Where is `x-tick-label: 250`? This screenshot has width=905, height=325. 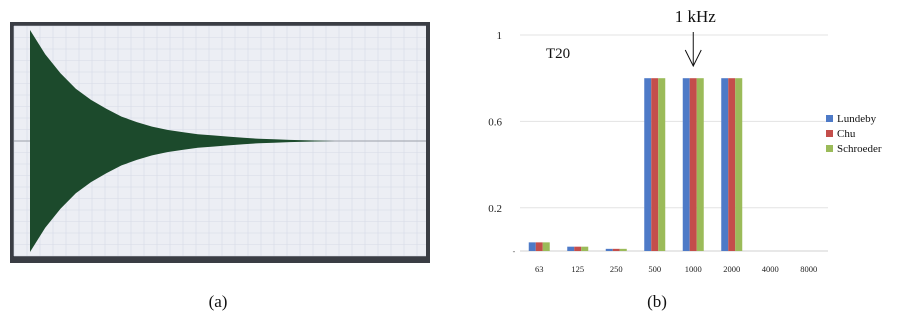 x-tick-label: 250 is located at coordinates (616, 269).